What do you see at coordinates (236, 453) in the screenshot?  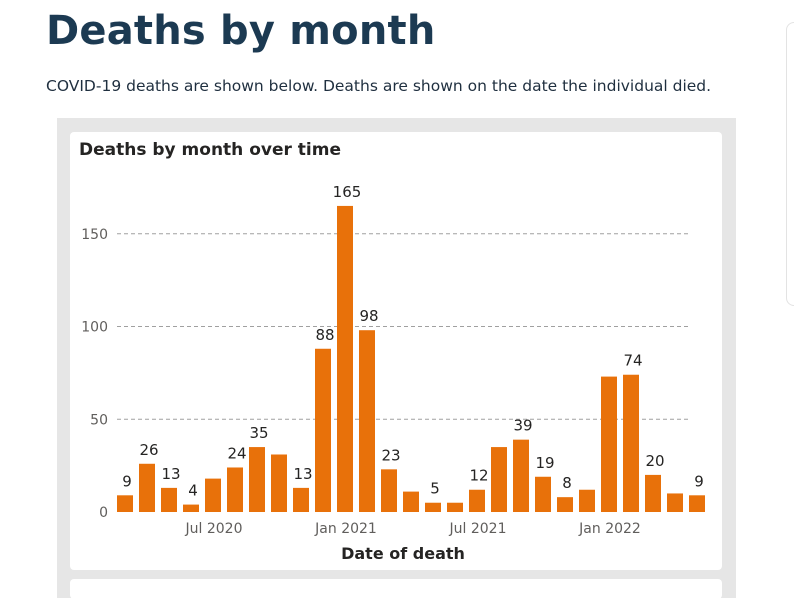 I see `data-label: 24` at bounding box center [236, 453].